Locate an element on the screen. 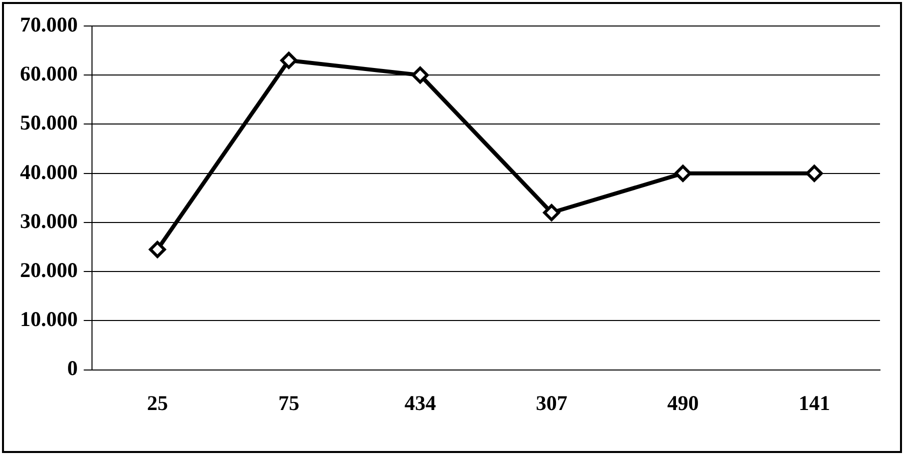  y-tick-label: 60.000 is located at coordinates (49, 74).